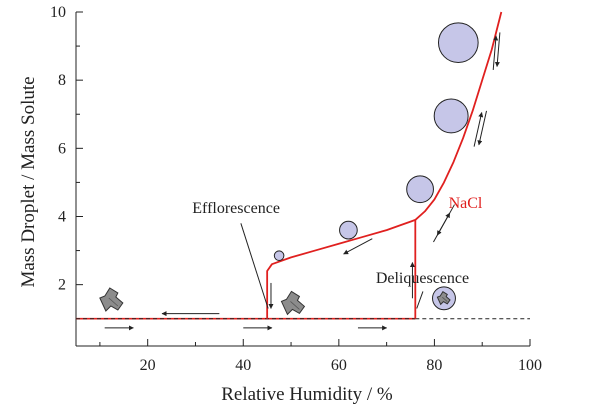 This screenshot has width=608, height=410. Describe the element at coordinates (445, 299) in the screenshot. I see `crystal-in-droplet-facet` at that location.